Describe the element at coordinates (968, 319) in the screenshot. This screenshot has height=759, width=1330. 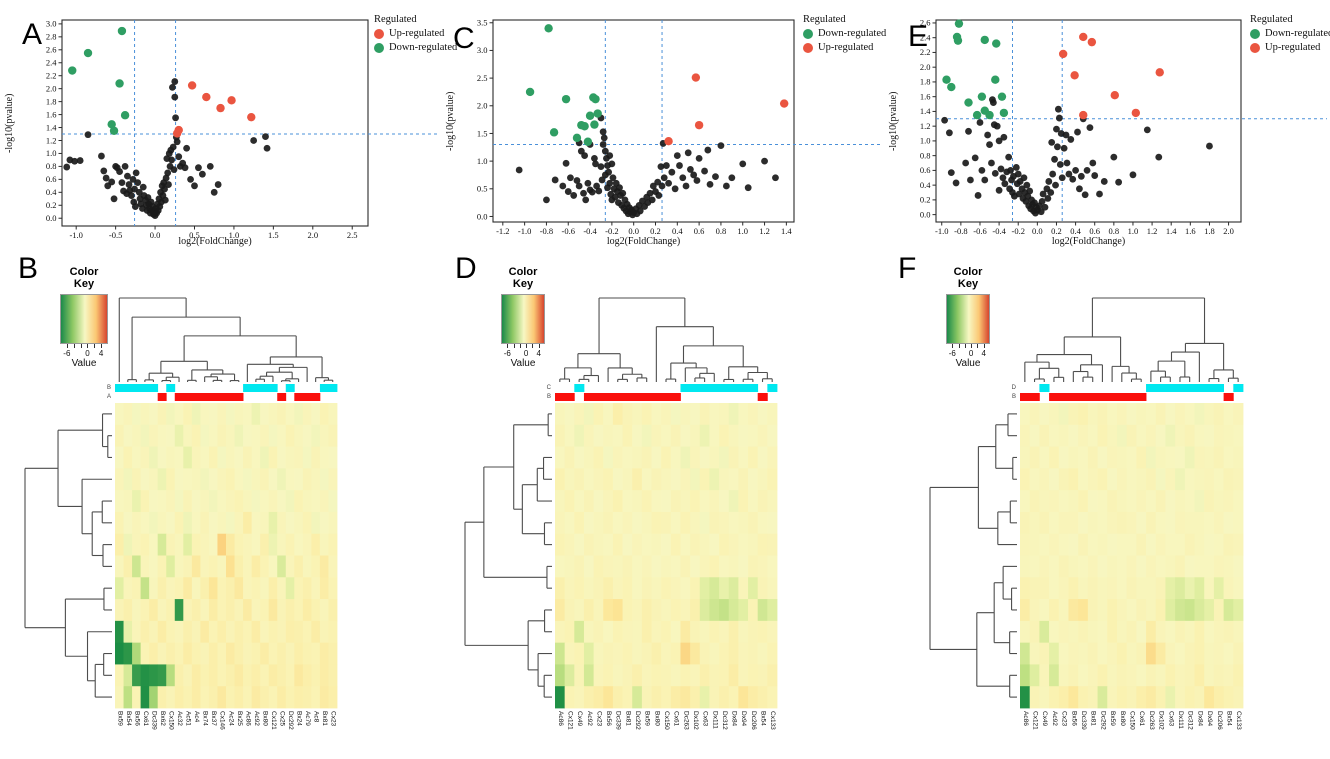
I see `color-key-gradient` at that location.